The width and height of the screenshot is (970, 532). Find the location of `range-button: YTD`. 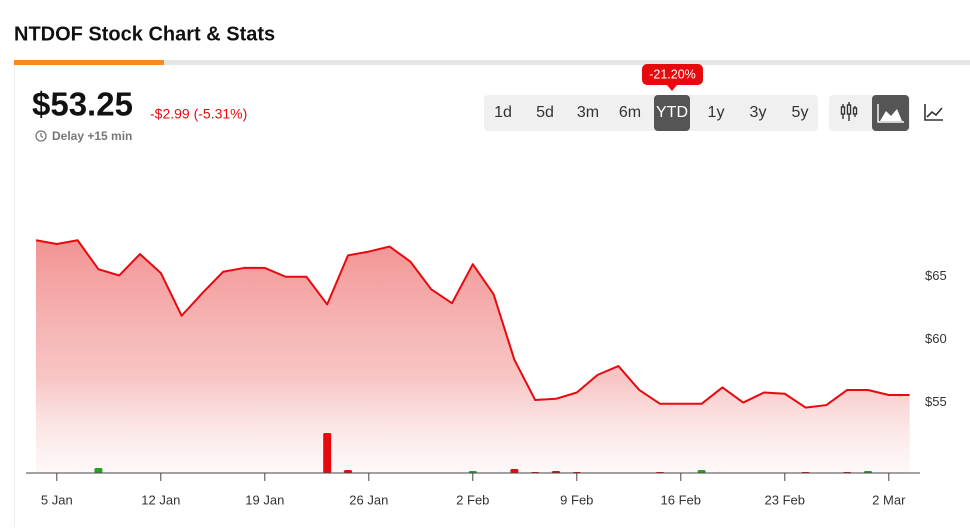

range-button: YTD is located at coordinates (672, 112).